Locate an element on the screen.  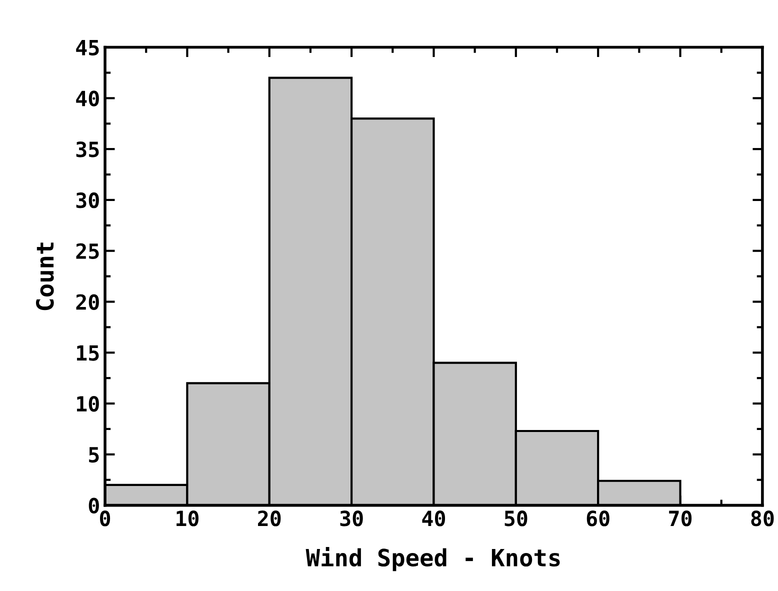
x-tick-label: 60 is located at coordinates (598, 518).